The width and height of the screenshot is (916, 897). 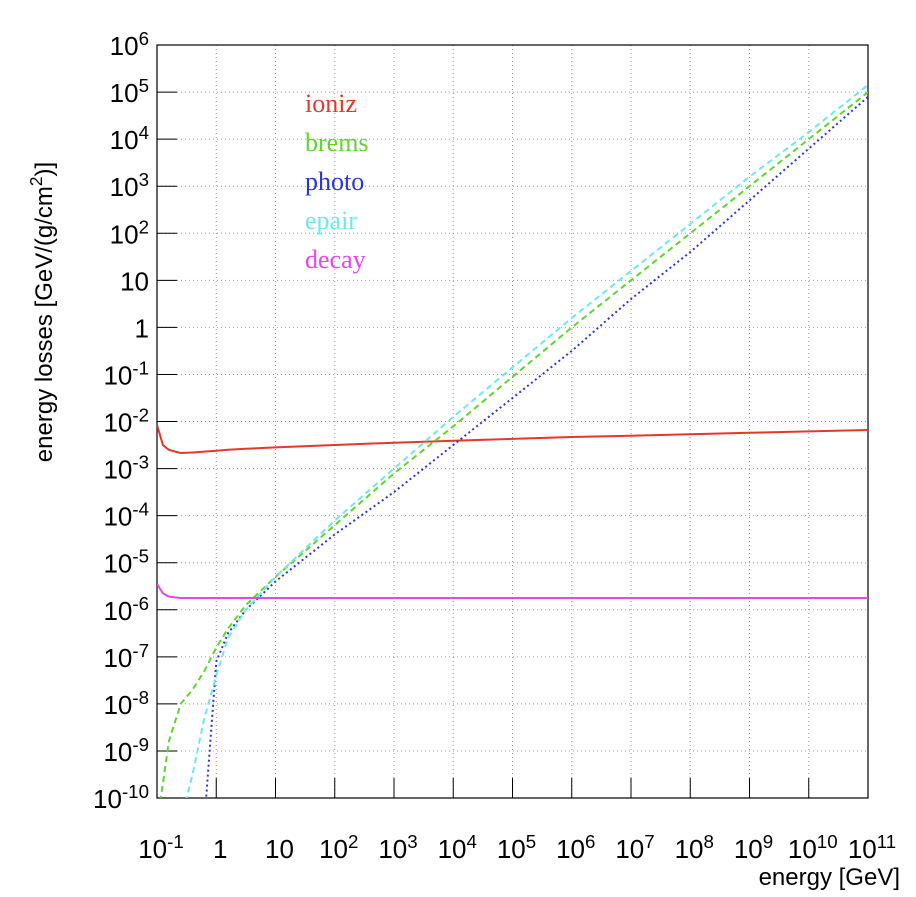 I want to click on x-tick-label: 10, so click(x=279, y=849).